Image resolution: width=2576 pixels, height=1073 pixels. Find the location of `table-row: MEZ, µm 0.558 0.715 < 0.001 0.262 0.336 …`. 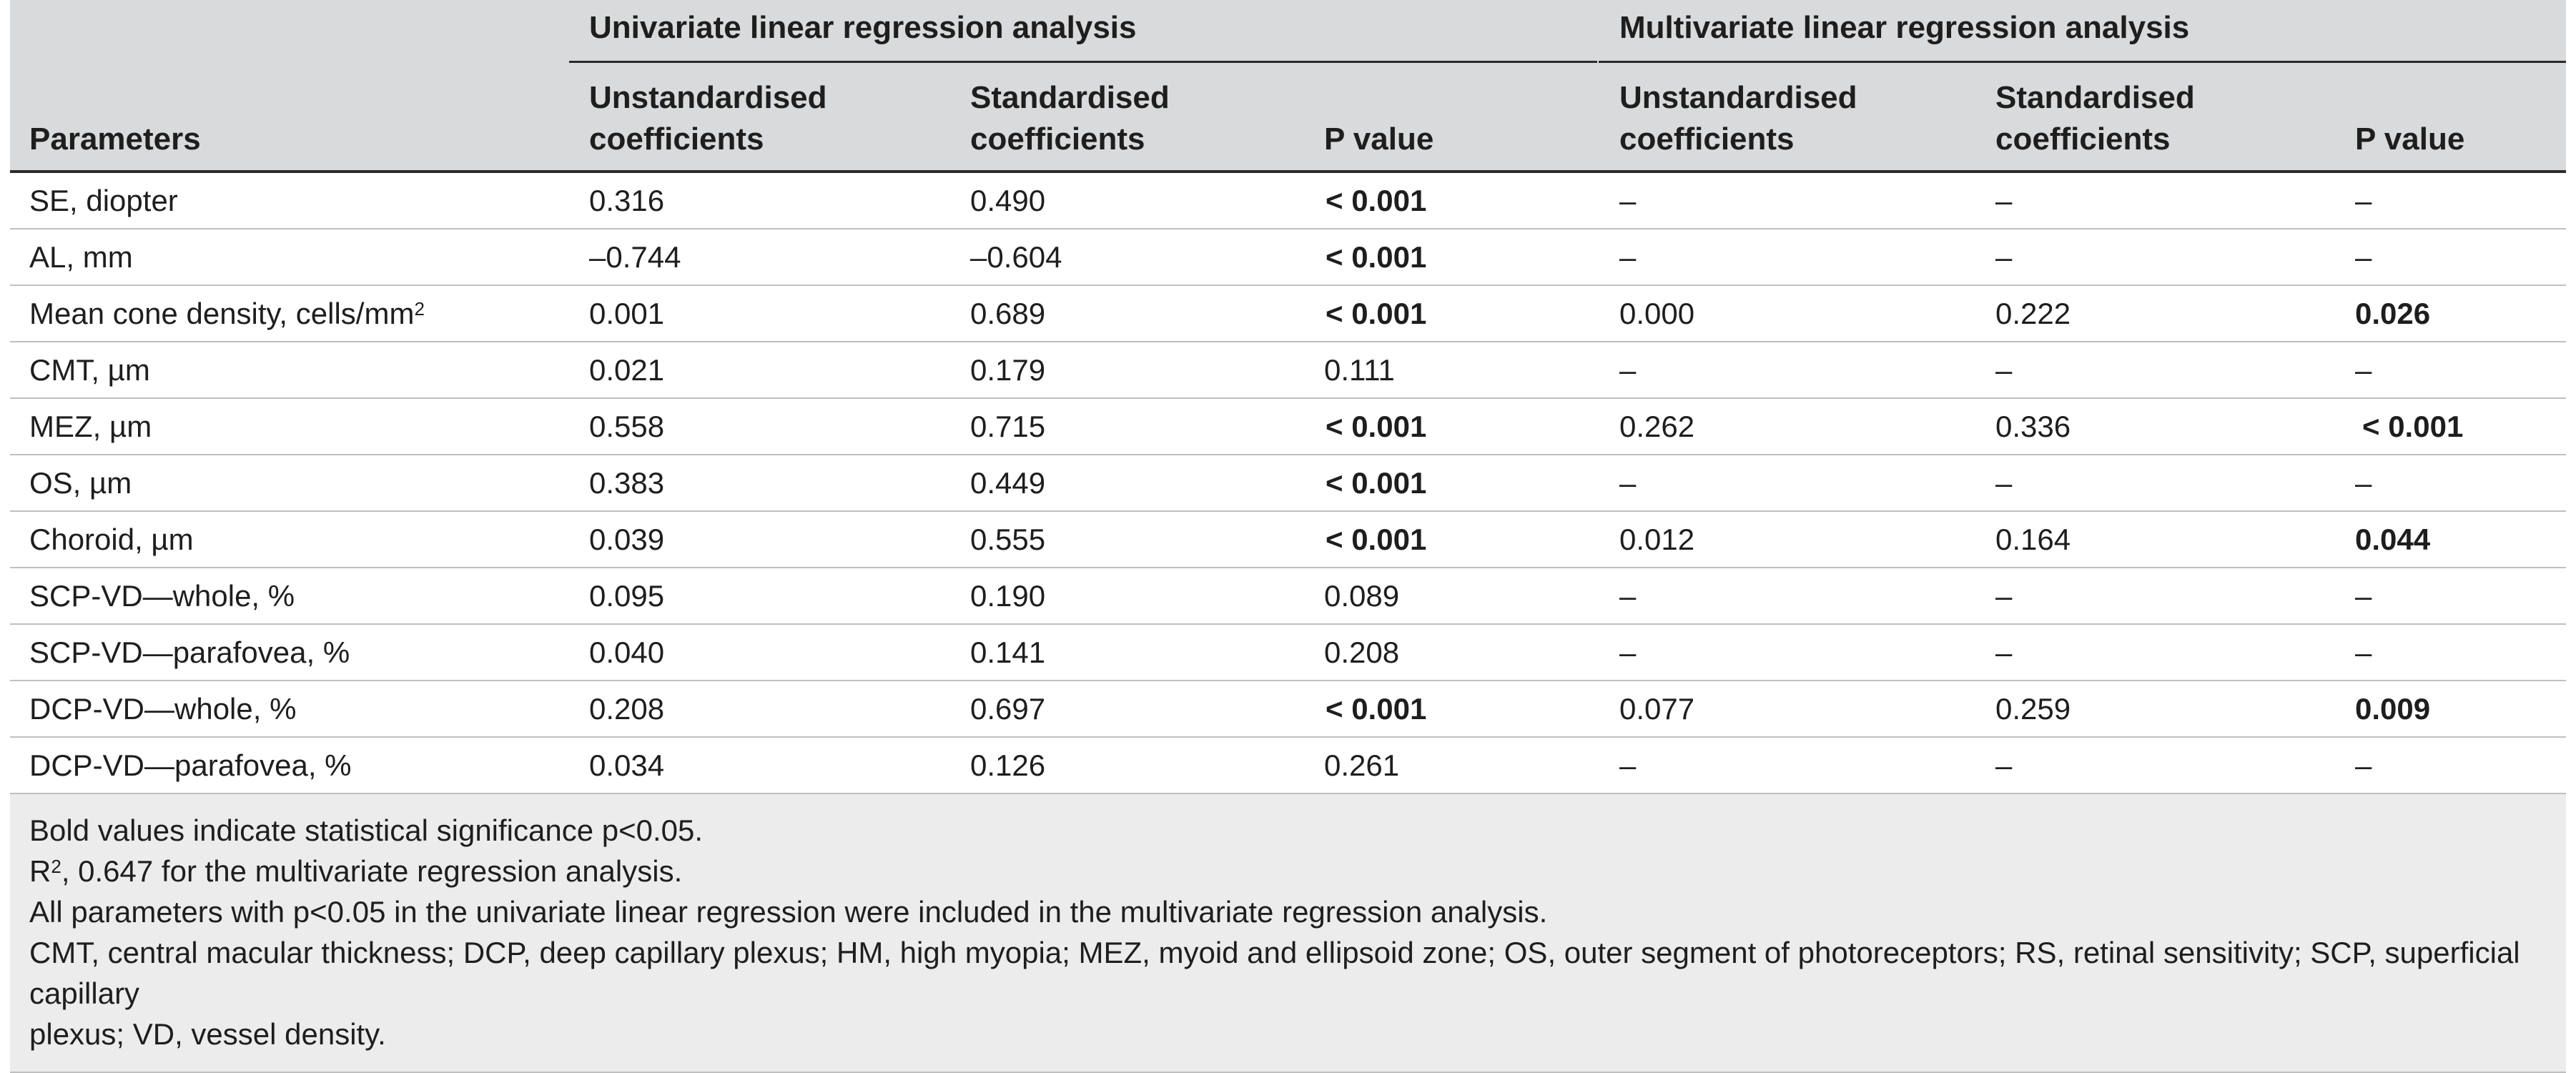

table-row: MEZ, µm 0.558 0.715 < 0.001 0.262 0.336 … is located at coordinates (1288, 427).